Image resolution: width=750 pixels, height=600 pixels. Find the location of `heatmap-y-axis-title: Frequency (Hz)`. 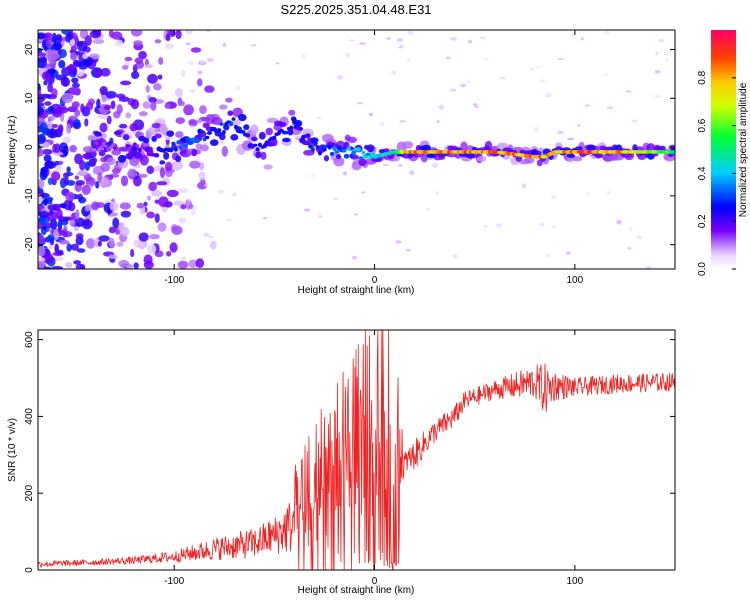

heatmap-y-axis-title: Frequency (Hz) is located at coordinates (12, 150).